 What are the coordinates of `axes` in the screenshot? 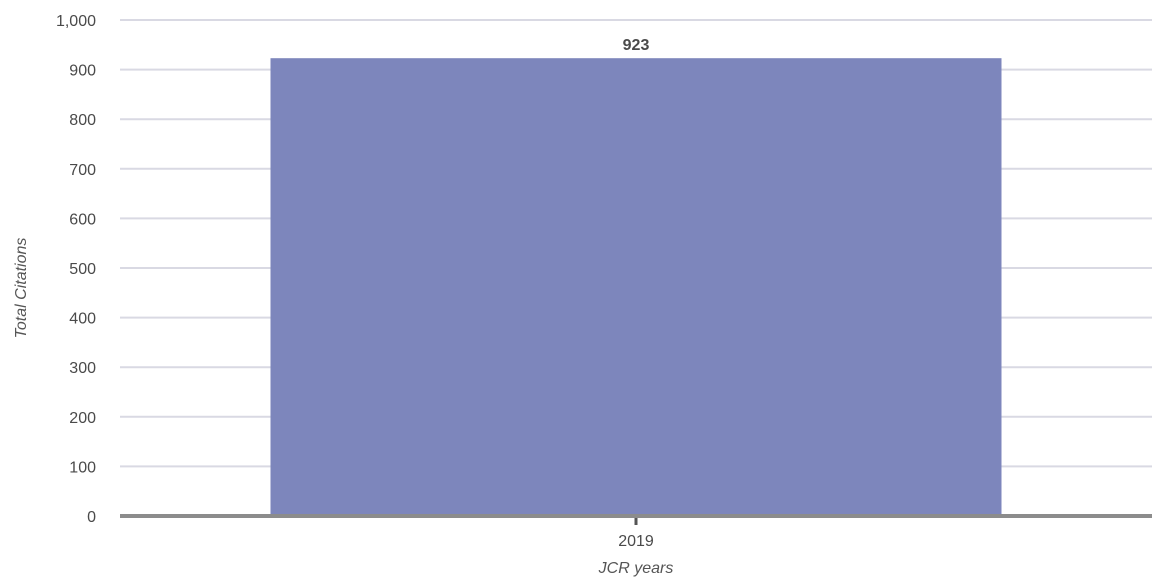 It's located at (636, 519).